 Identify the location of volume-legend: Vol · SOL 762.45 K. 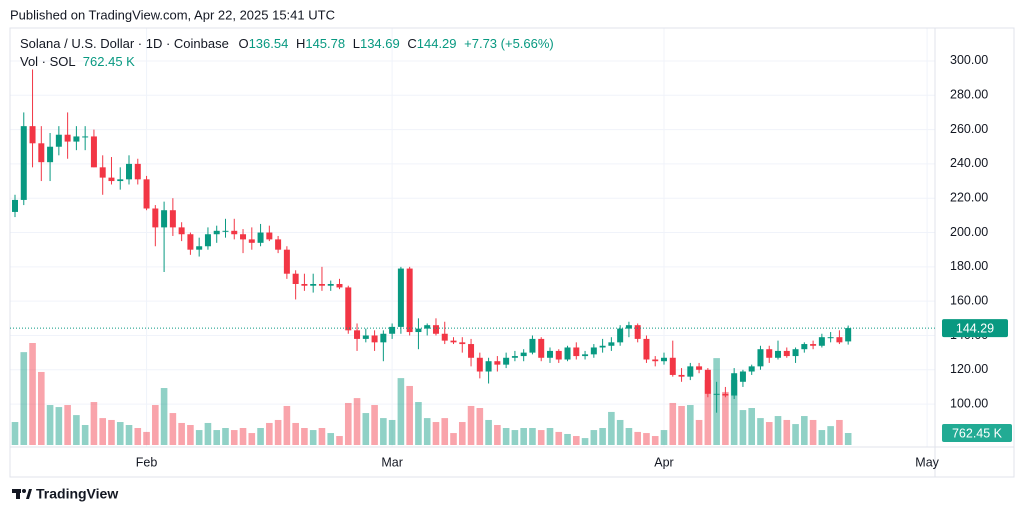
(77, 61).